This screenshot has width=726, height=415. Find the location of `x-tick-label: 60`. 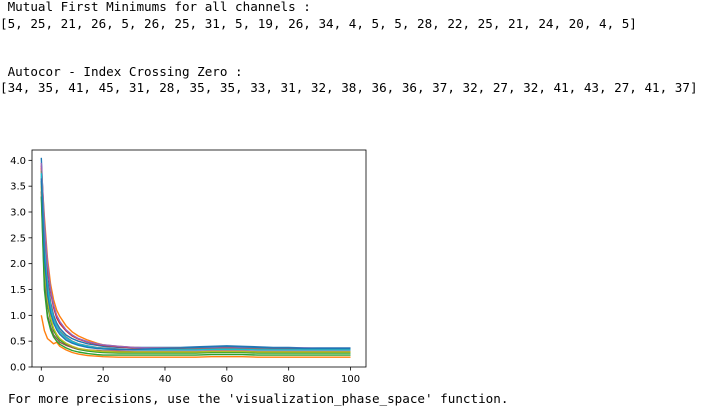

x-tick-label: 60 is located at coordinates (226, 379).